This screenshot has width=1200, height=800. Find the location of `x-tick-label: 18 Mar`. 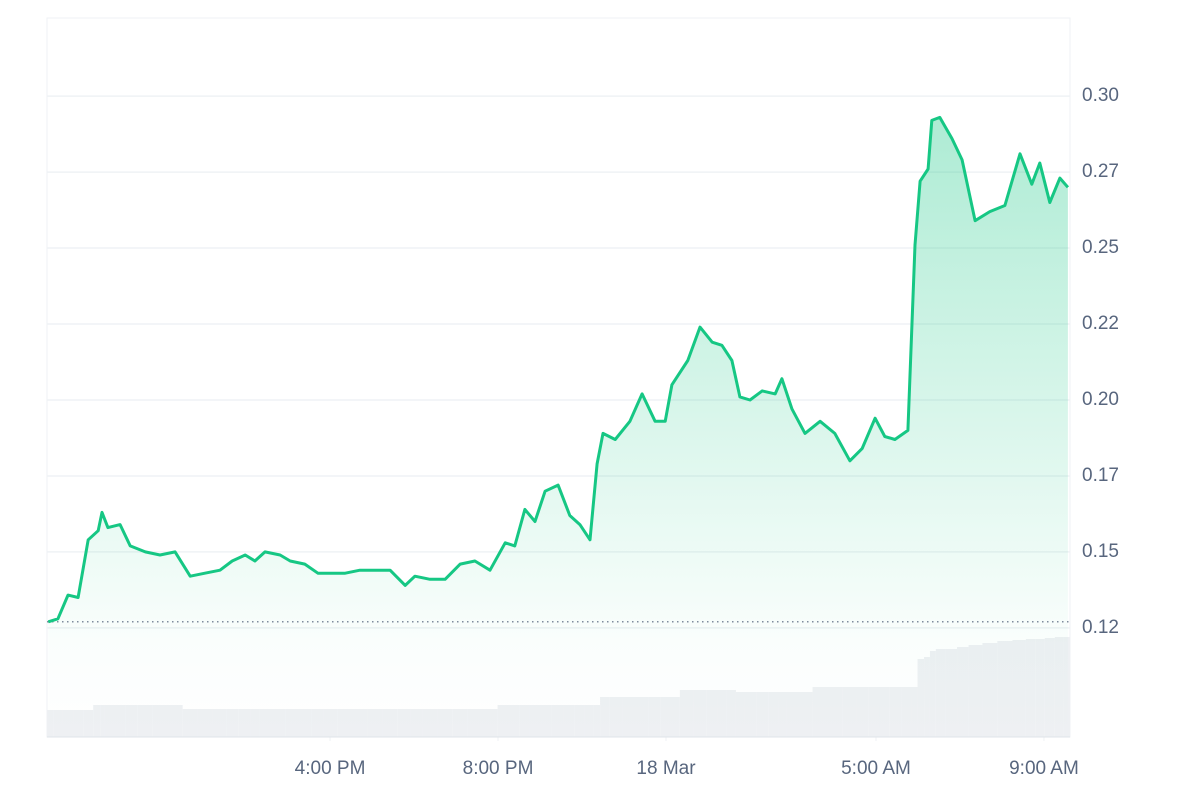

x-tick-label: 18 Mar is located at coordinates (666, 768).